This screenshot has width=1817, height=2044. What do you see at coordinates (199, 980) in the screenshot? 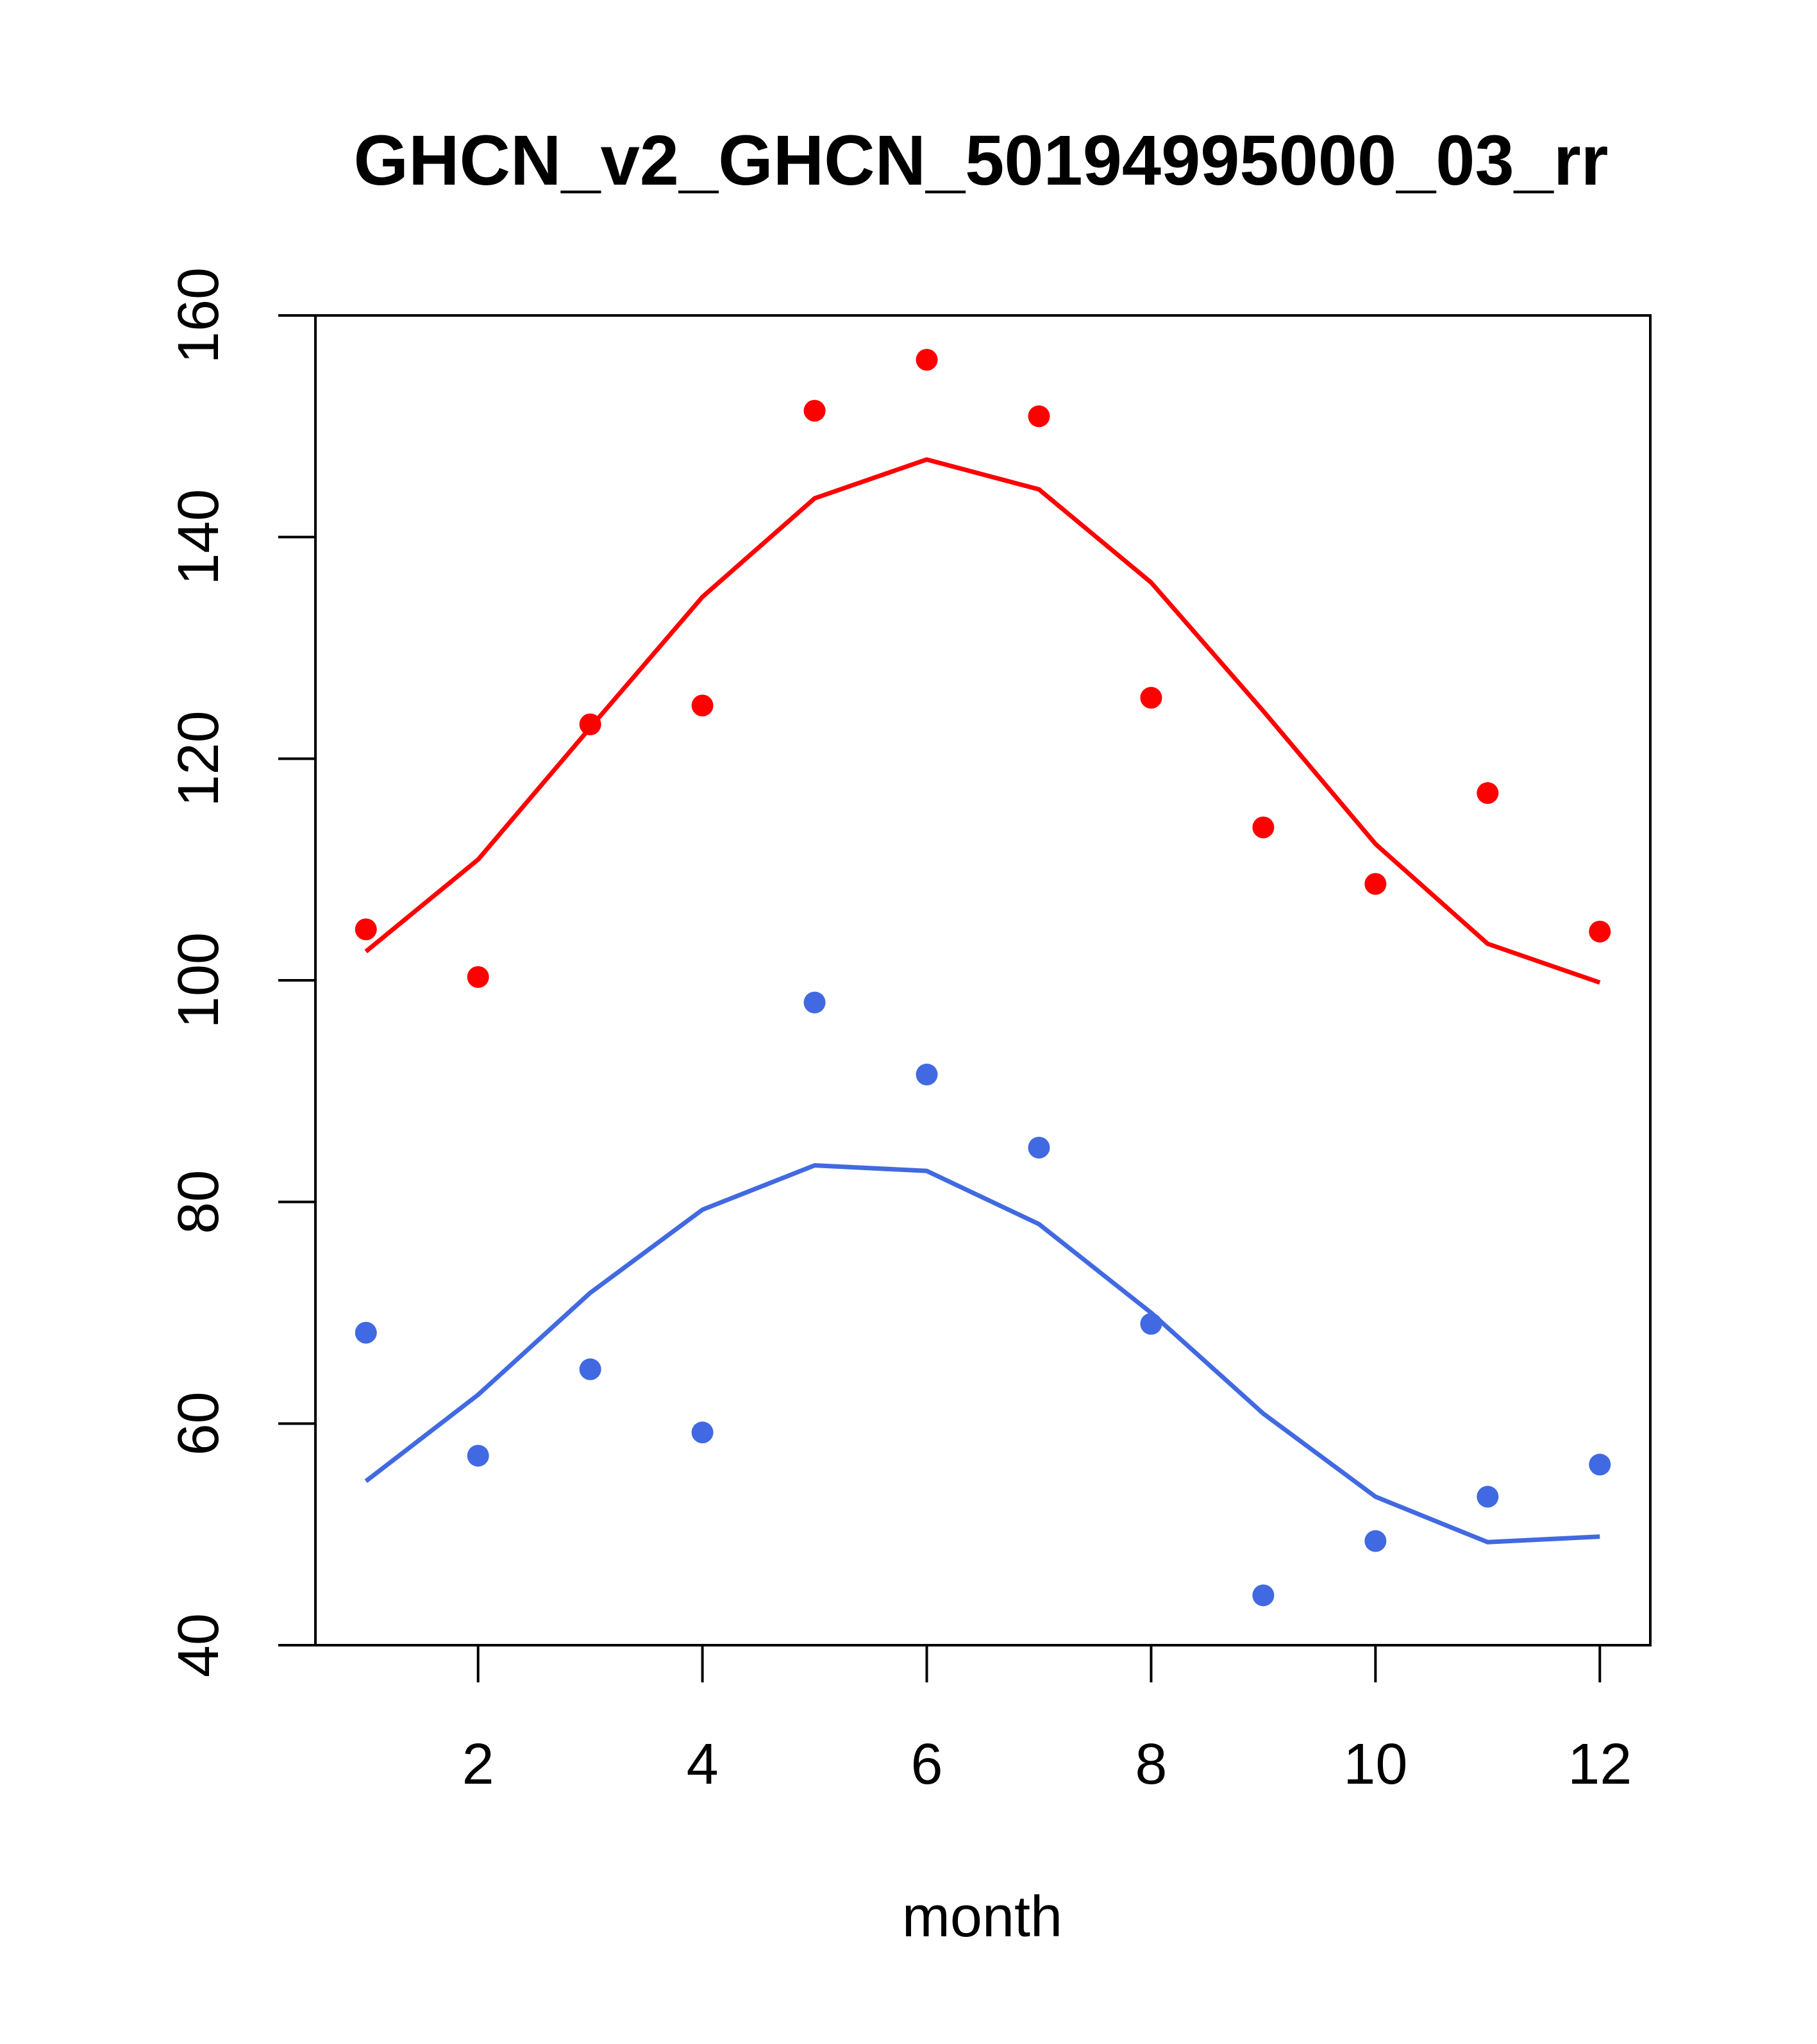
I see `y-tick-label: 100` at bounding box center [199, 980].